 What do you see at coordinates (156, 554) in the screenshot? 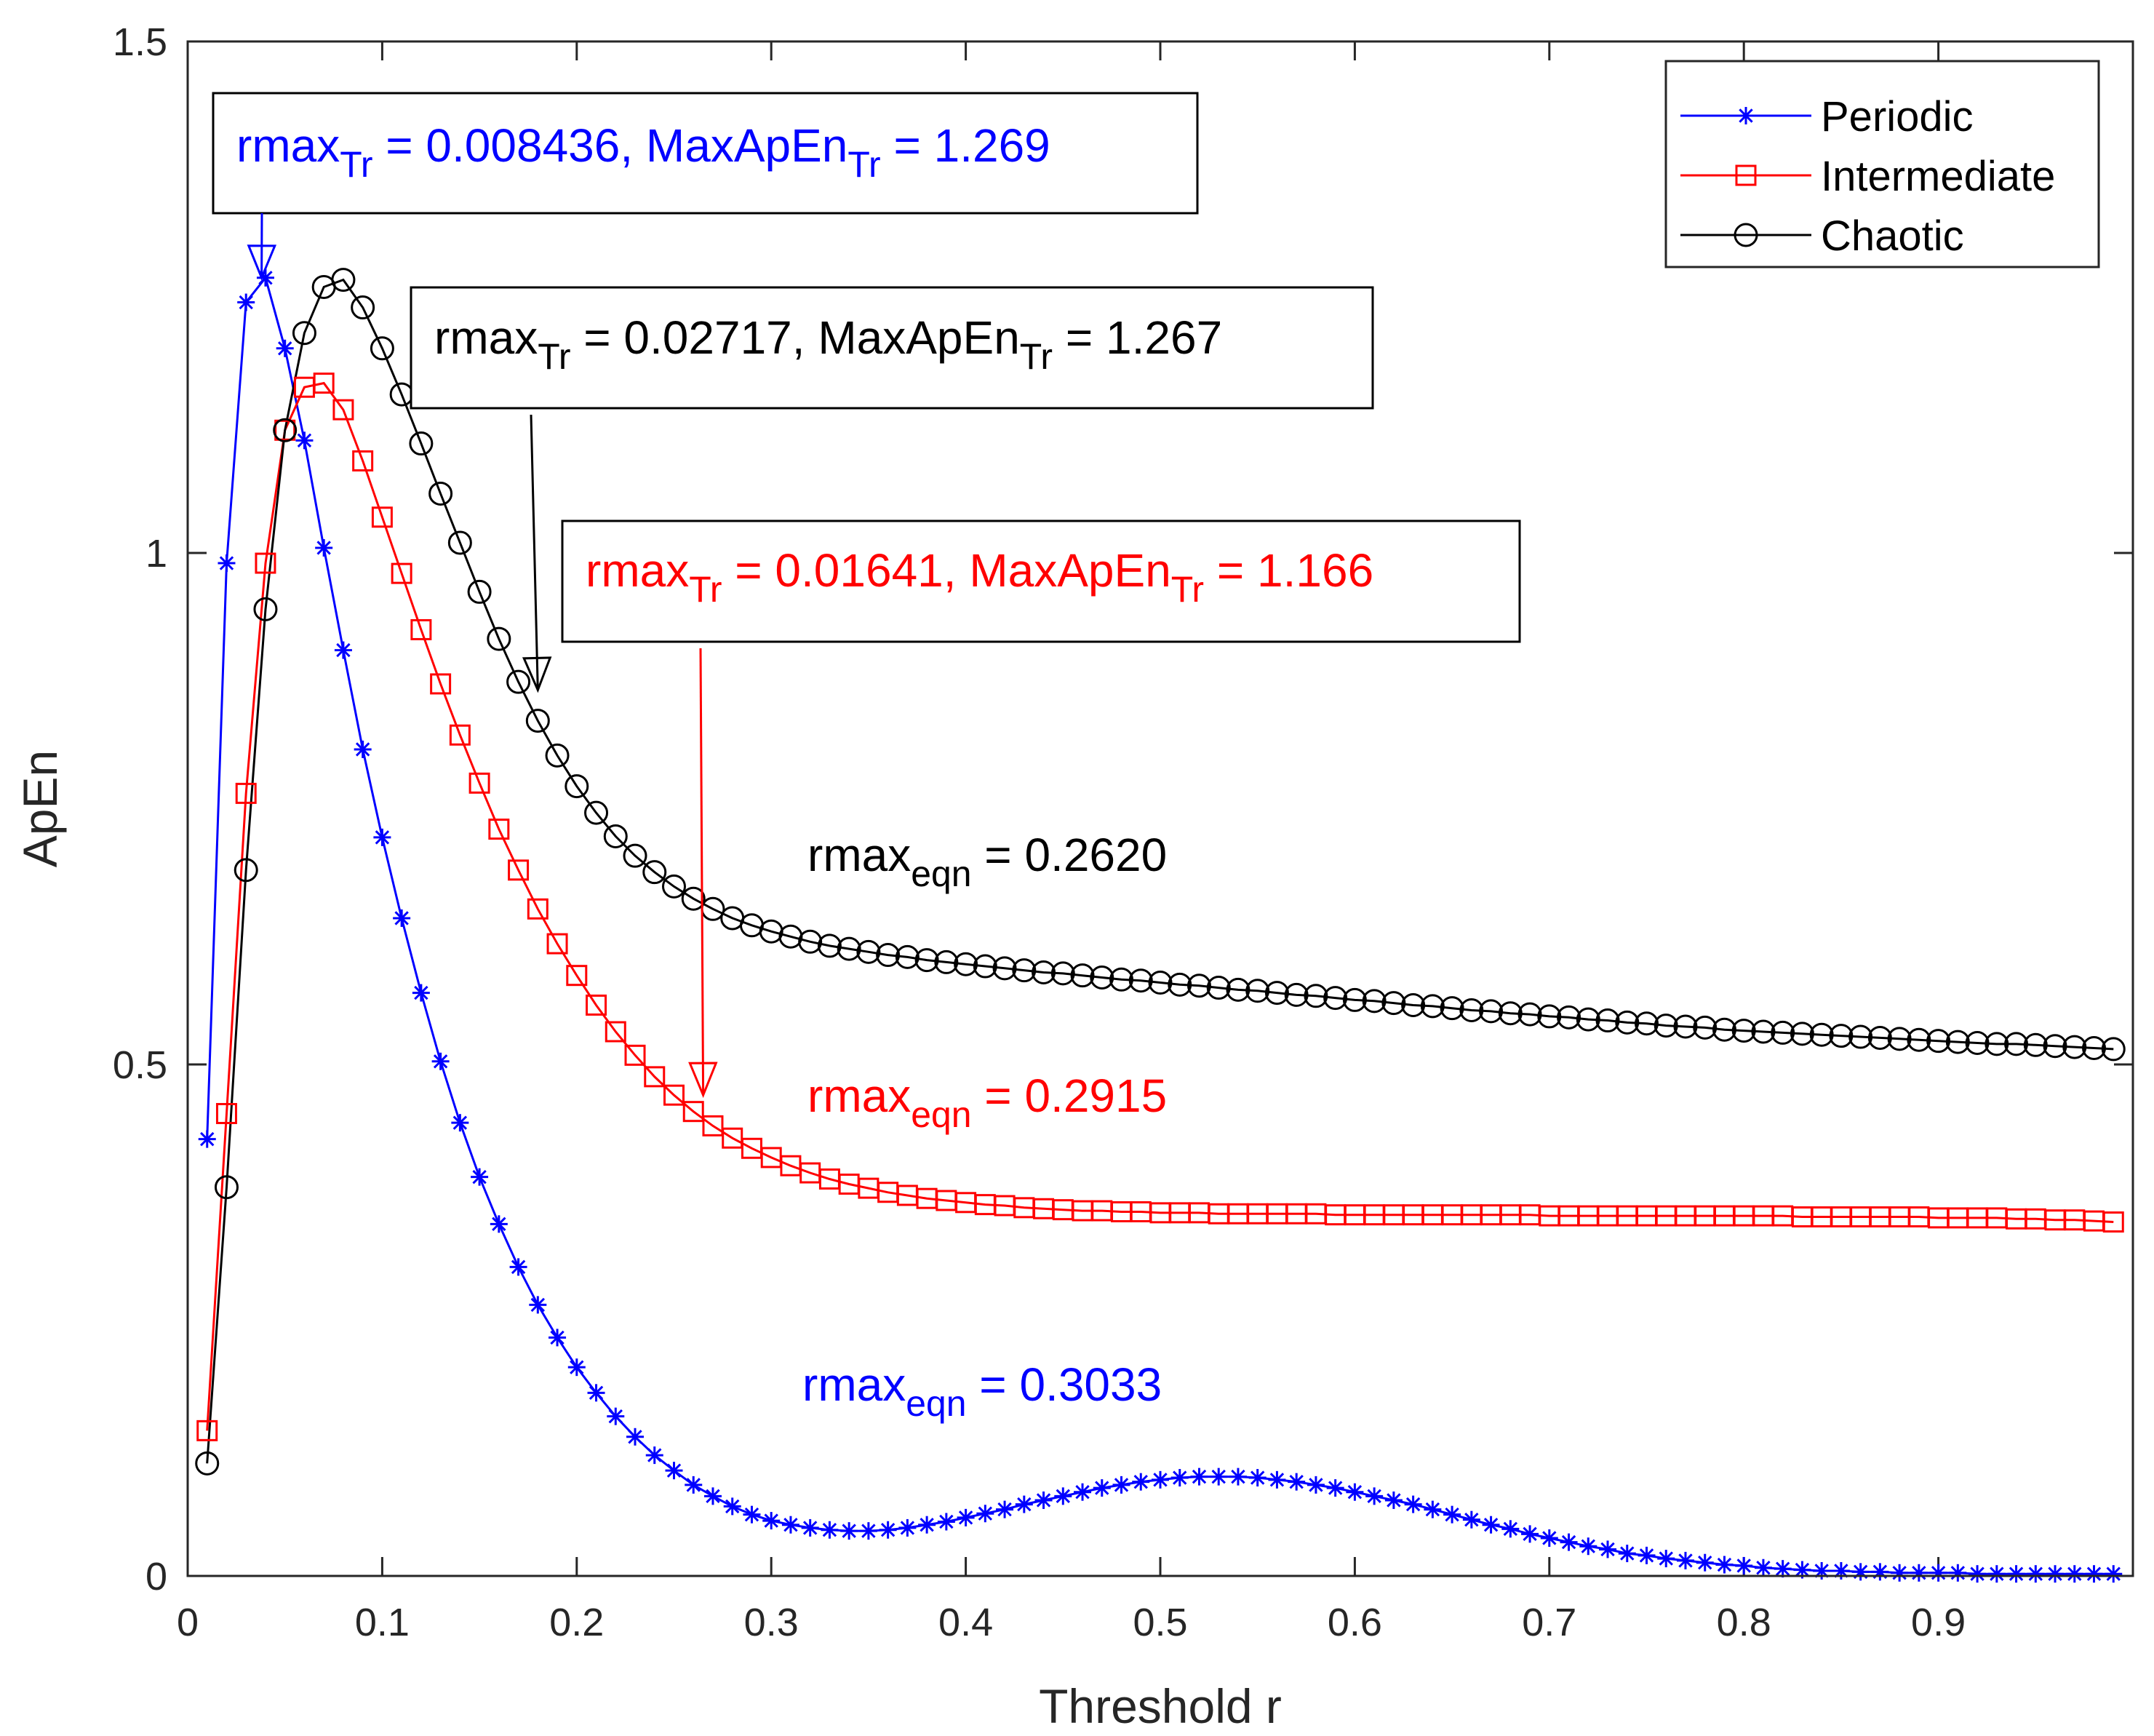
I see `y-tick-label: 1` at bounding box center [156, 554].